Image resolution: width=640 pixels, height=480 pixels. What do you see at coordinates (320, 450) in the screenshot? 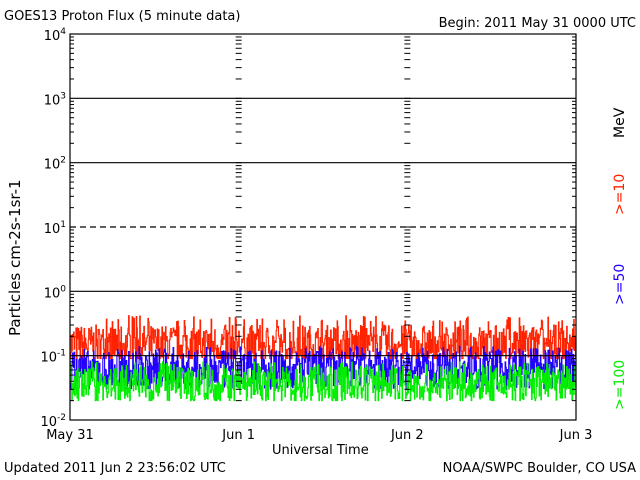
I see `x-axis-label: Universal Time` at bounding box center [320, 450].